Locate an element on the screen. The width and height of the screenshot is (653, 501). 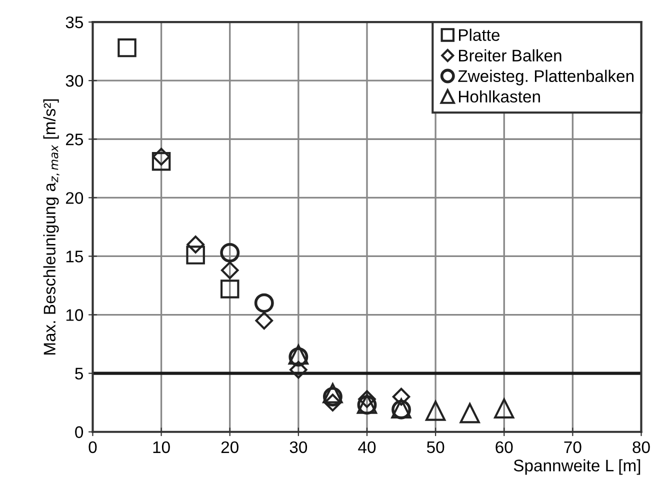
x-tick-label: 0 is located at coordinates (92, 447).